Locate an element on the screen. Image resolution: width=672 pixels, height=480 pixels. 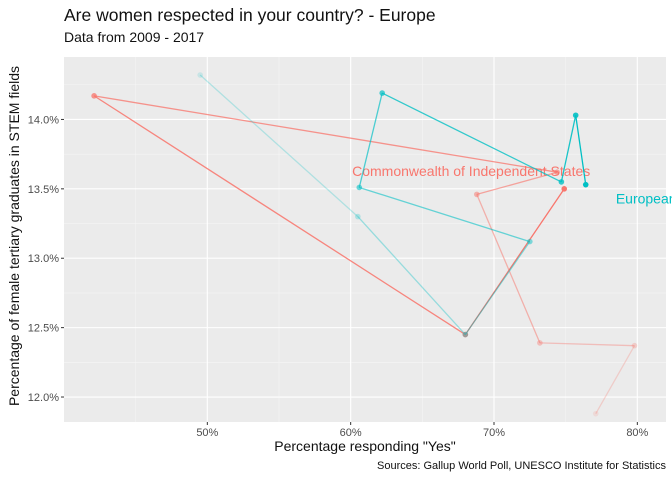
y-tick-label: 12.0% is located at coordinates (43, 398).